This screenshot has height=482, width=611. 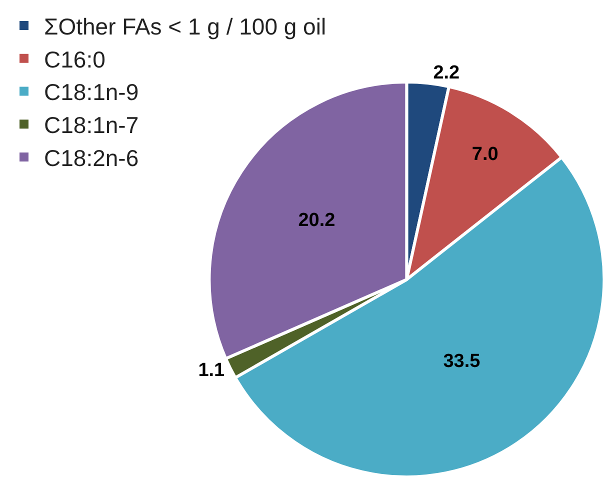 What do you see at coordinates (446, 73) in the screenshot?
I see `data-label: 2.2` at bounding box center [446, 73].